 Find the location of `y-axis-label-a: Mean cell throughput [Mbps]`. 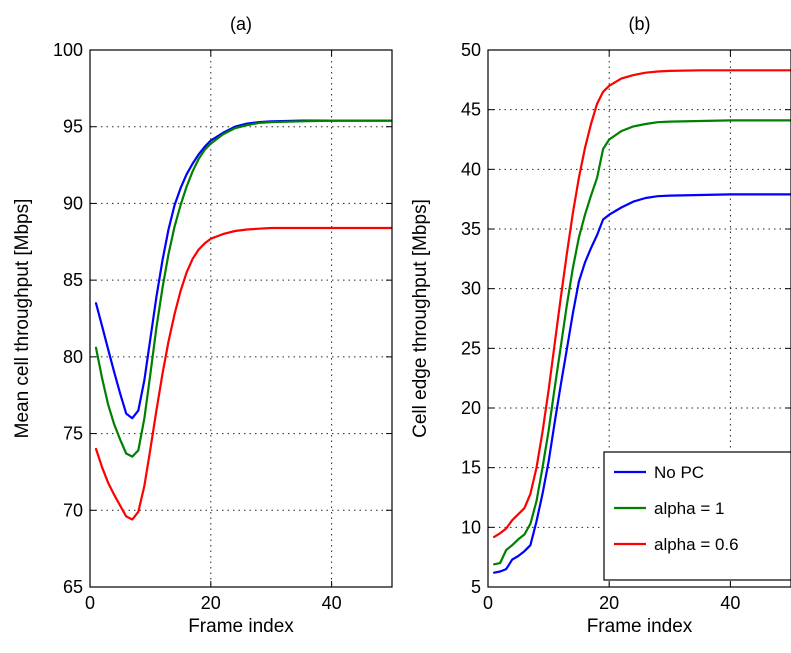

y-axis-label-a: Mean cell throughput [Mbps] is located at coordinates (22, 319).